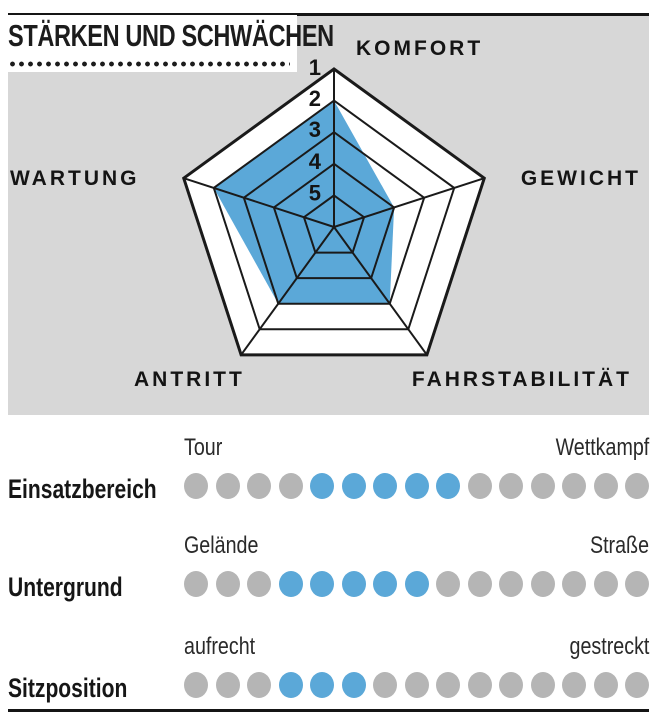 The height and width of the screenshot is (720, 657). I want to click on scale-tick-1: 1, so click(315, 67).